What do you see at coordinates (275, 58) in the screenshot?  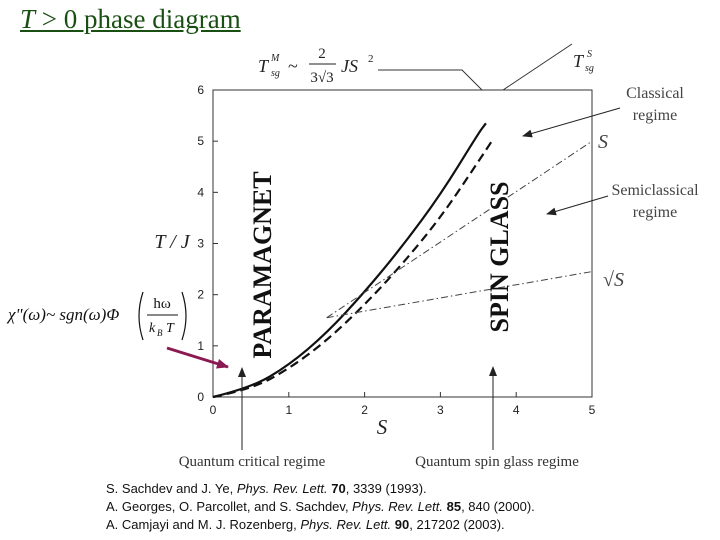 I see `svg-text: M` at bounding box center [275, 58].